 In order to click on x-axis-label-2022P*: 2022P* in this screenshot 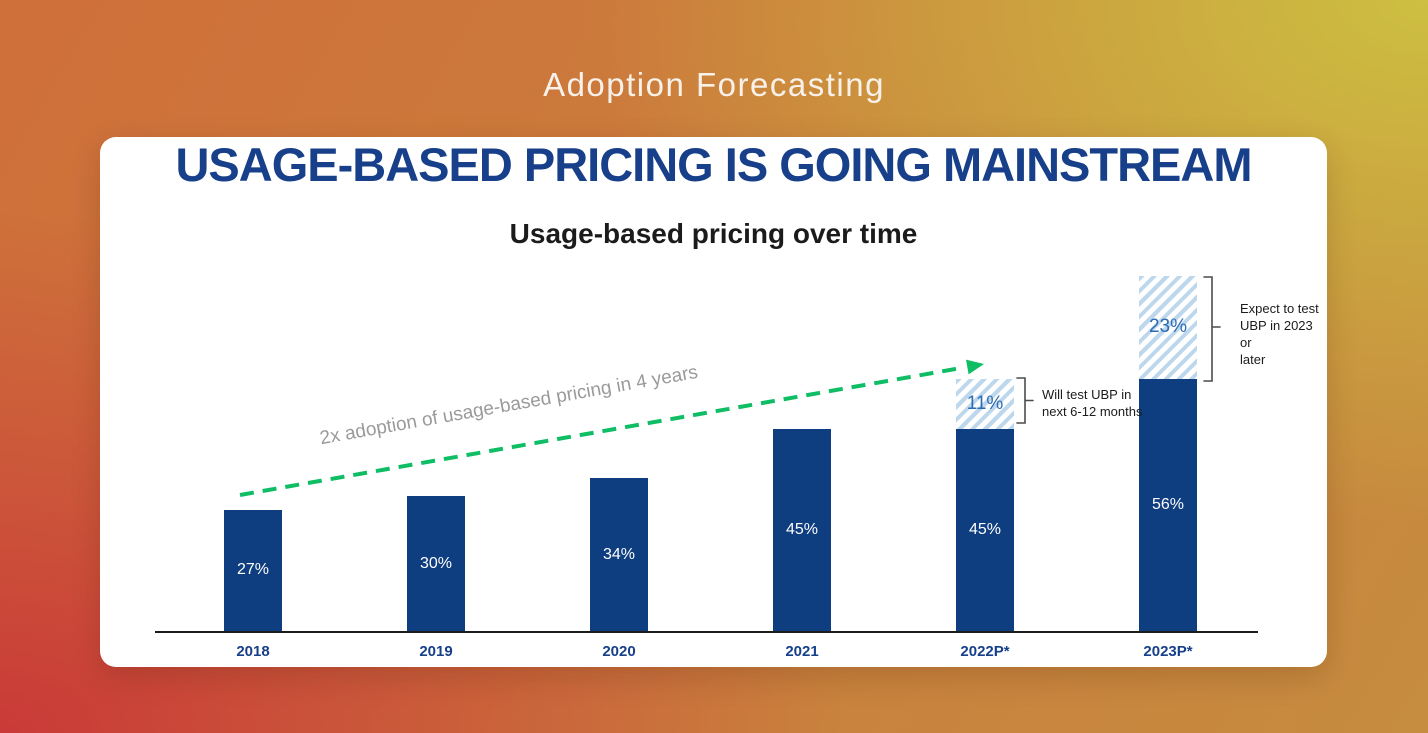, I will do `click(985, 651)`.